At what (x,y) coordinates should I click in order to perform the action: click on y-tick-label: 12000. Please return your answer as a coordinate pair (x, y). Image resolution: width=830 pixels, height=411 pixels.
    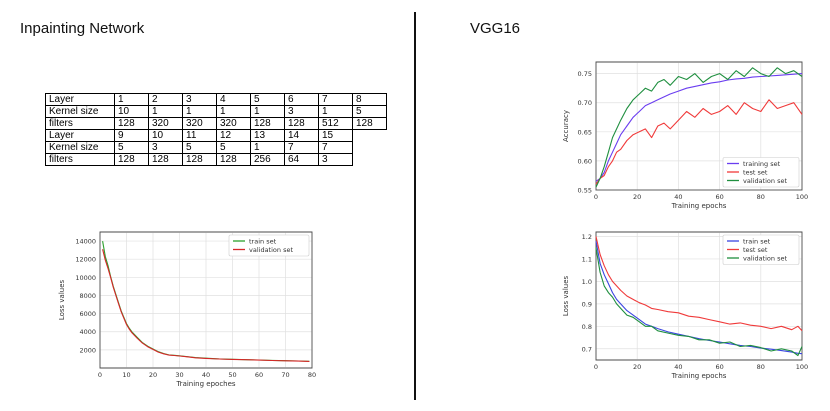
    Looking at the image, I should click on (85, 260).